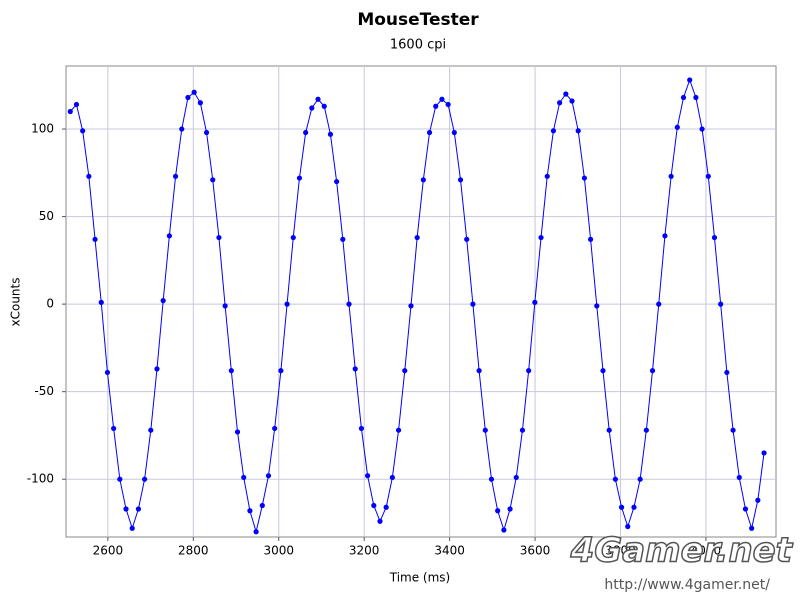 The width and height of the screenshot is (800, 600). I want to click on chart-subtitle: 1600 cpi, so click(418, 45).